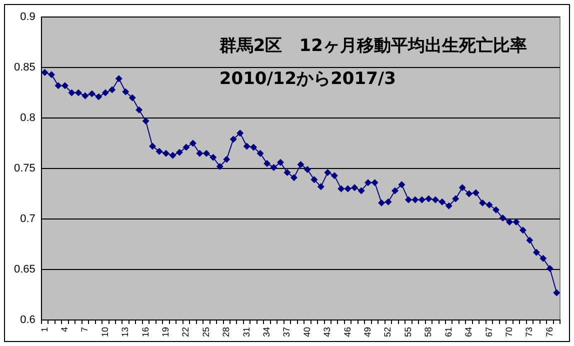 Image resolution: width=574 pixels, height=346 pixels. What do you see at coordinates (407, 332) in the screenshot?
I see `x-tick-label: 55` at bounding box center [407, 332].